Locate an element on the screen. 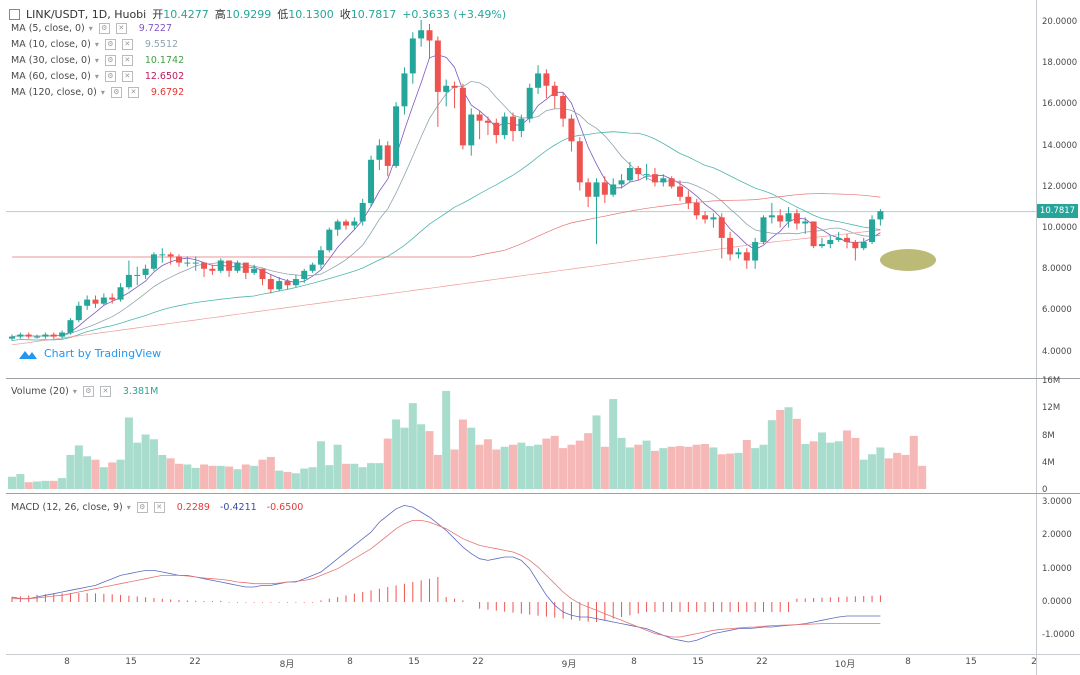 The image size is (1080, 675). ma-legend-row: MA (5, close, 0) ▾ ⚙ ✕ 9.7227 is located at coordinates (91, 28).